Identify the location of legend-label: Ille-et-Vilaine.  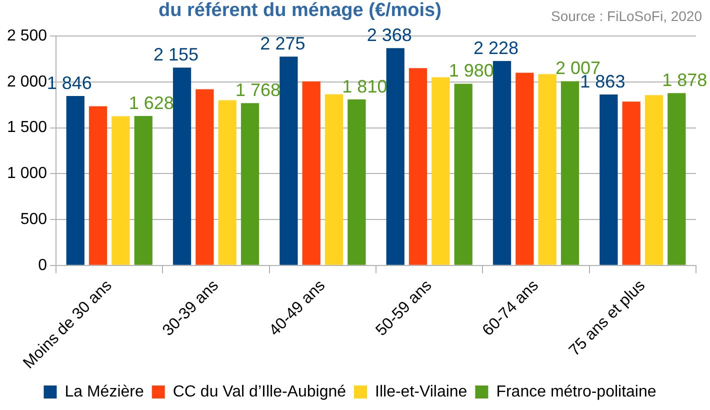
(421, 391).